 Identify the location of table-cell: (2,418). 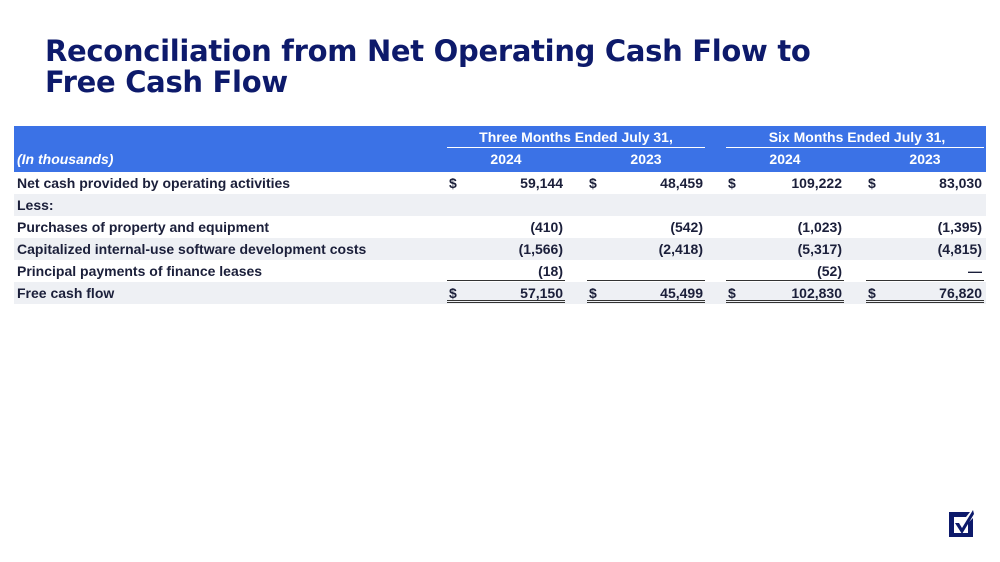
(646, 249).